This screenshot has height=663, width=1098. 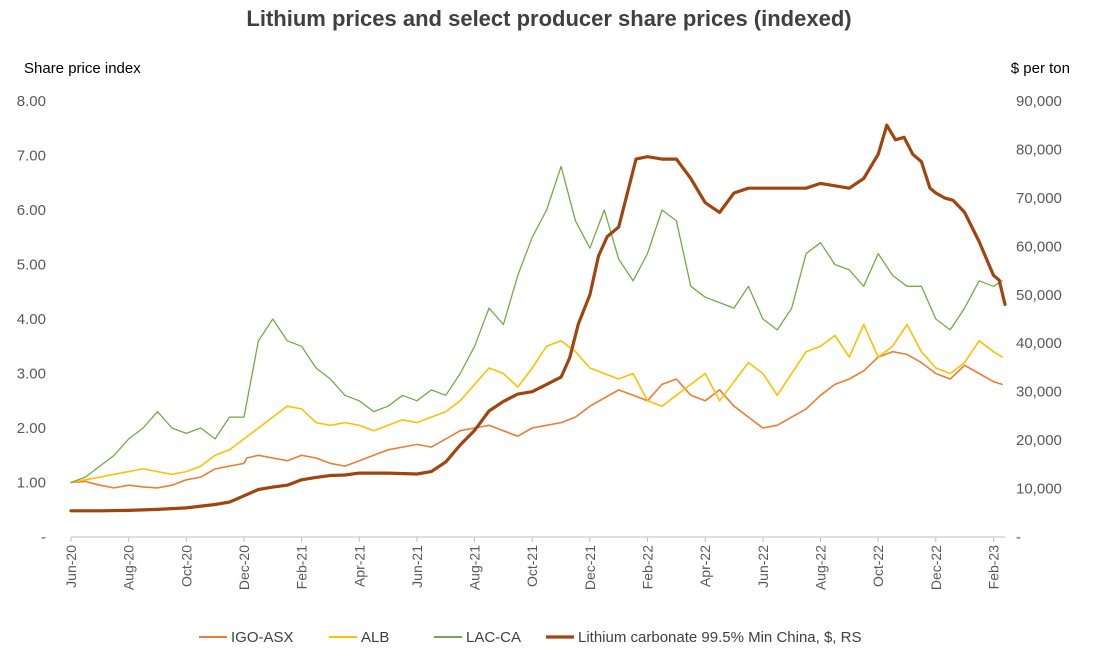 I want to click on y-left-tick-label: 3.00, so click(x=31, y=374).